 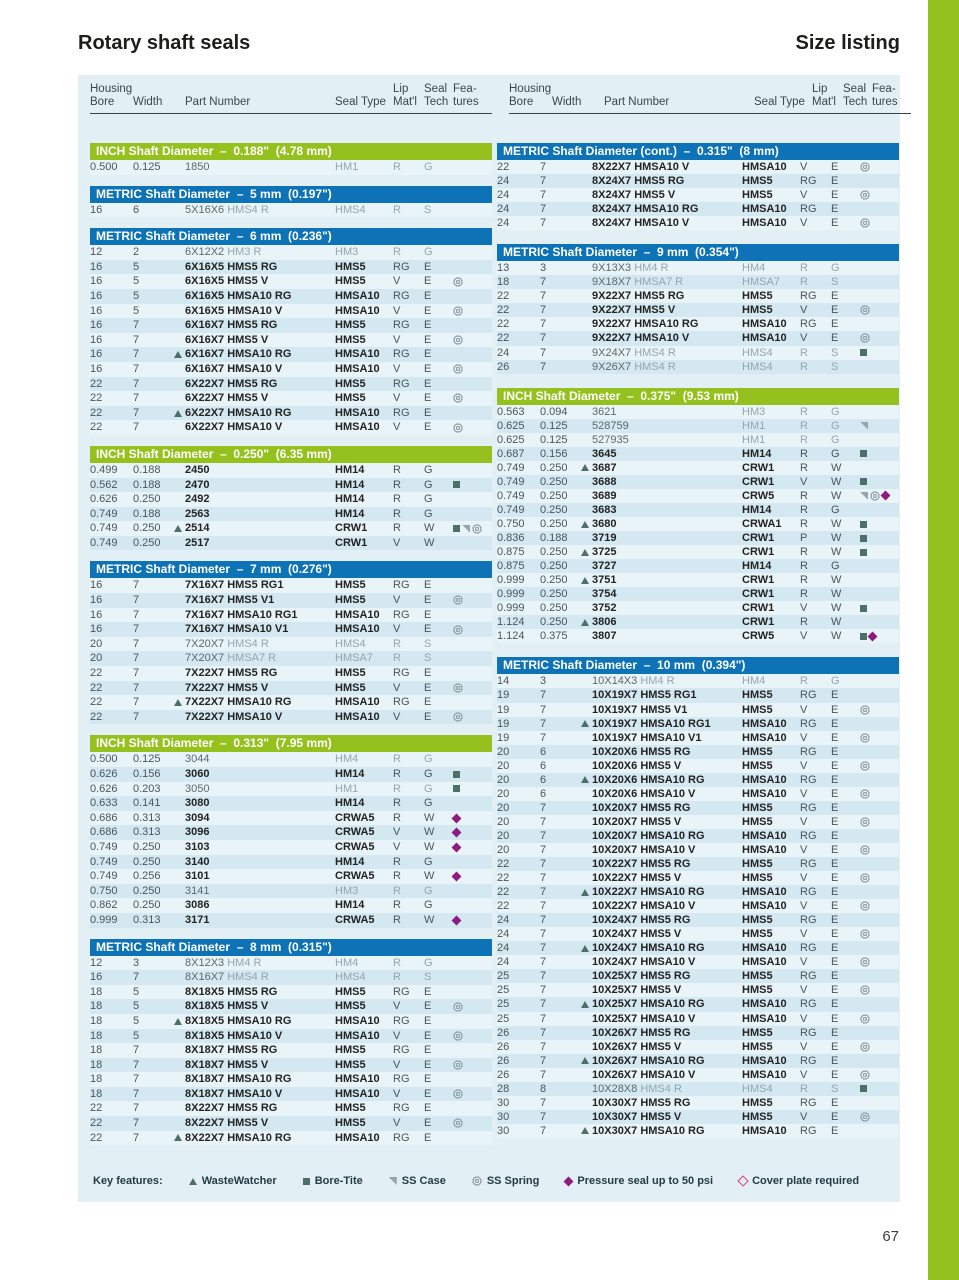 I want to click on seal-type-cell: HM3, so click(x=754, y=411).